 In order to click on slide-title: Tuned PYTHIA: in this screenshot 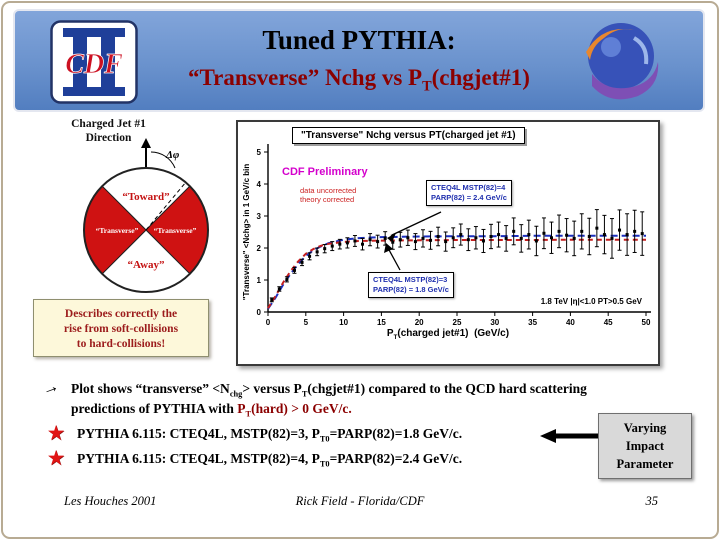, I will do `click(359, 40)`.